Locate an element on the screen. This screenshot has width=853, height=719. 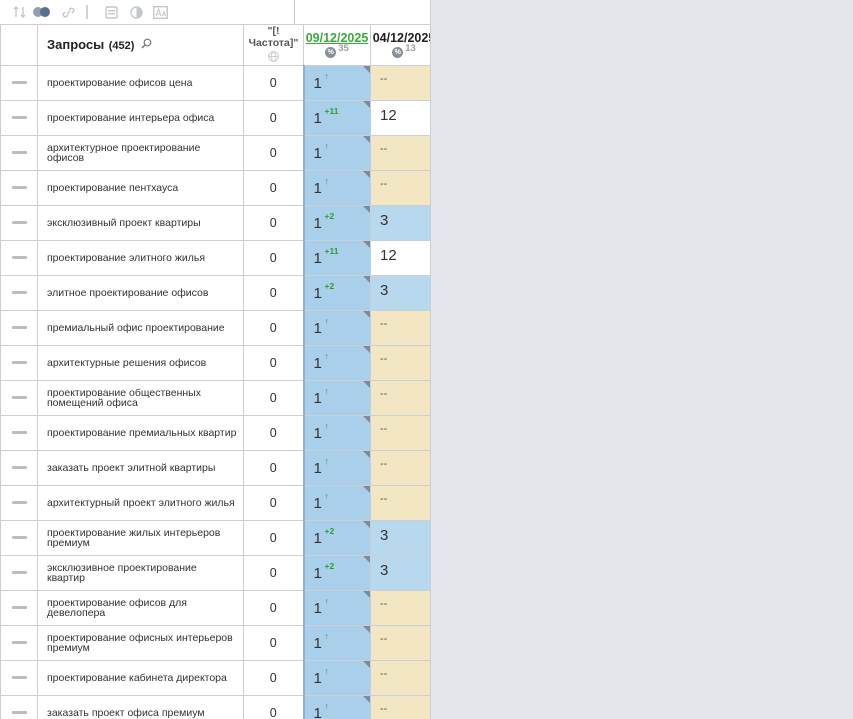
header-date-2: 04/12/2025 % 13 is located at coordinates (400, 45).